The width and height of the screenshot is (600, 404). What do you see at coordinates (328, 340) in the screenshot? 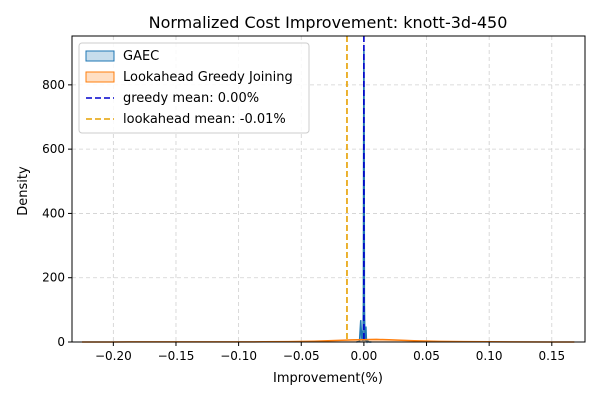
I see `series-1-fill` at bounding box center [328, 340].